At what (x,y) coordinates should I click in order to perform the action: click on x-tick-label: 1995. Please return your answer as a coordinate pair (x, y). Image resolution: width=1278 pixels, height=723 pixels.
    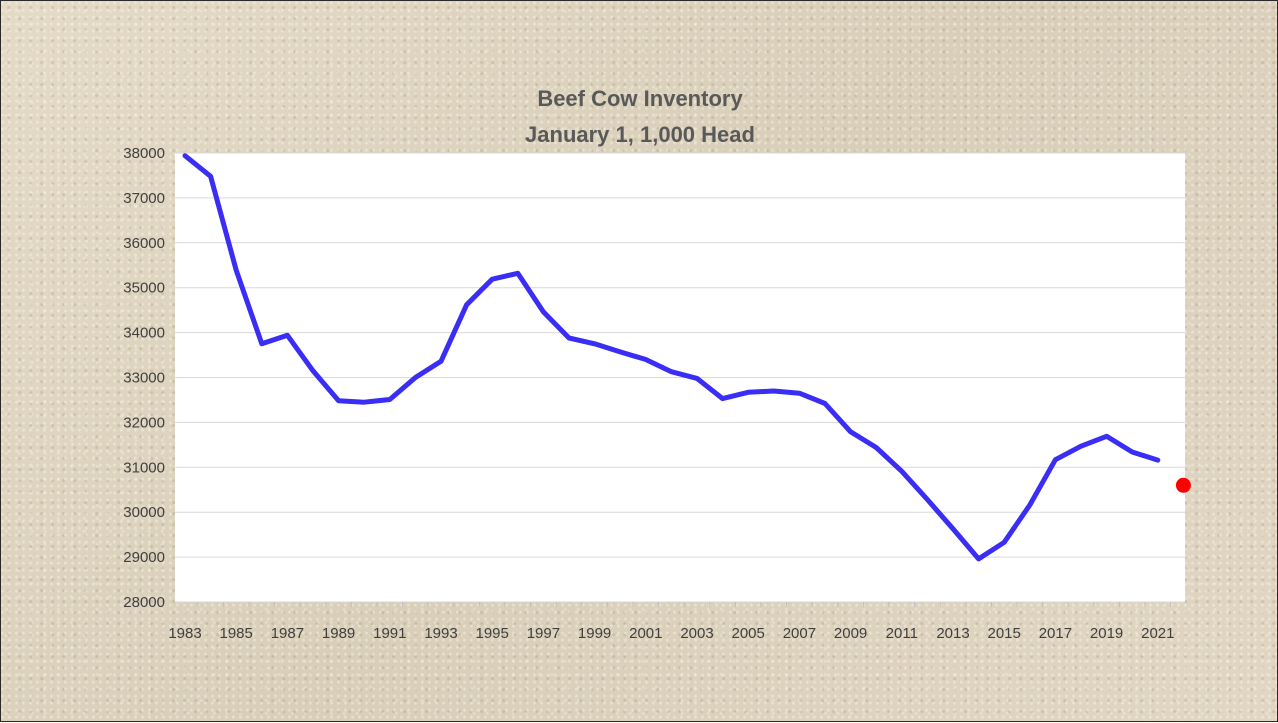
    Looking at the image, I should click on (492, 633).